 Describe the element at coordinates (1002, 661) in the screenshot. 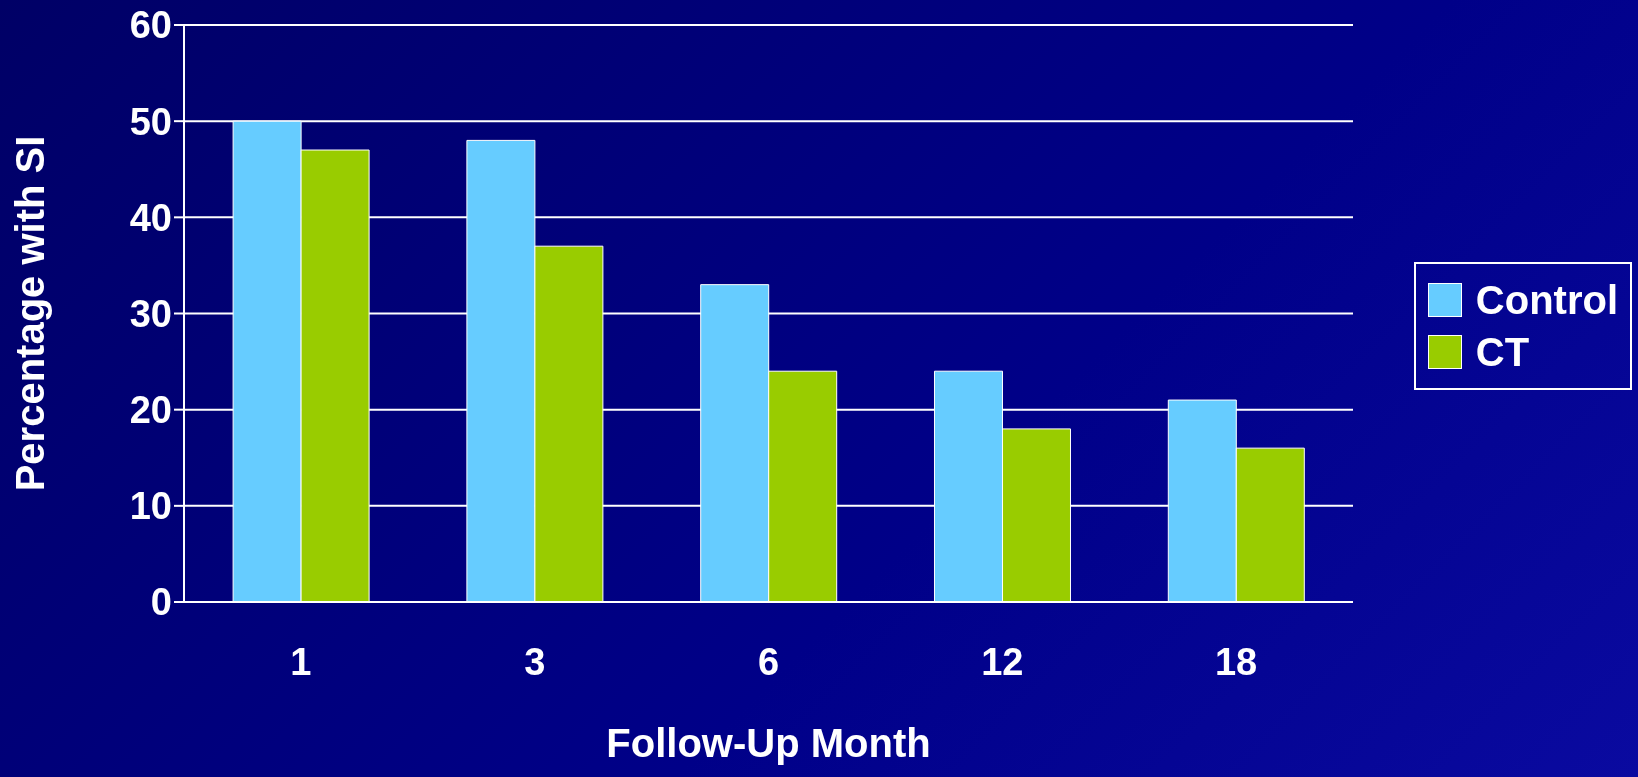

I see `x-tick-label: 12` at that location.